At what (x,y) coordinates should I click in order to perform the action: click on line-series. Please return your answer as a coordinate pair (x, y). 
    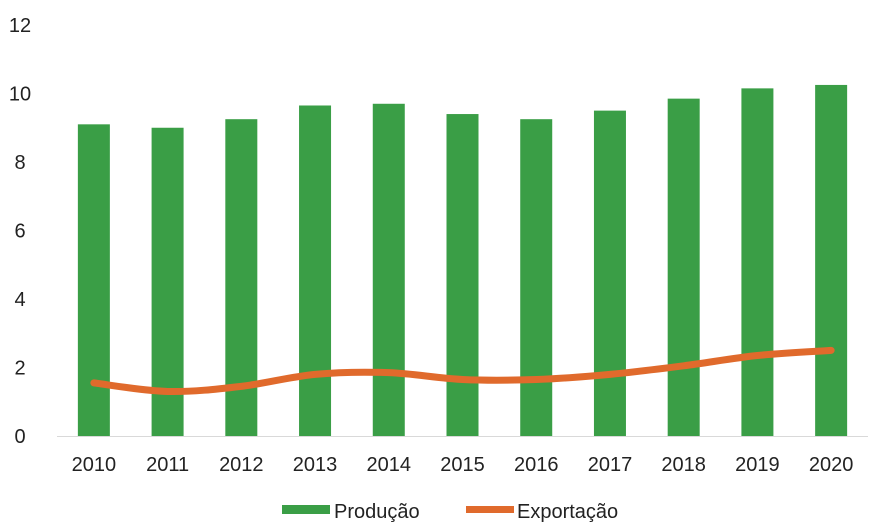
    Looking at the image, I should click on (462, 371).